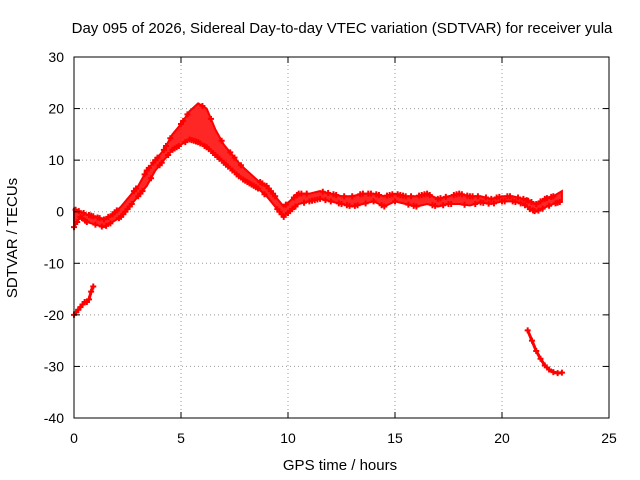 Image resolution: width=640 pixels, height=480 pixels. What do you see at coordinates (74, 438) in the screenshot?
I see `x-tick-label: 0` at bounding box center [74, 438].